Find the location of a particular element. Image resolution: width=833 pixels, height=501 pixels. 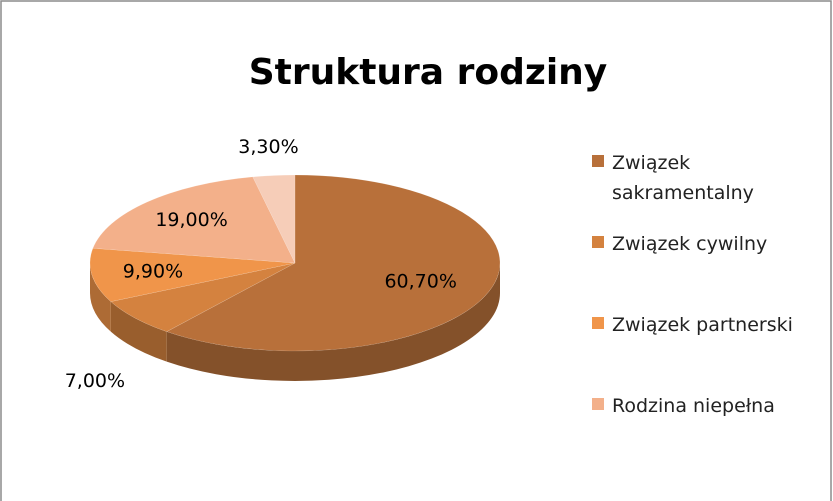

data-label: 3,30% is located at coordinates (268, 147).